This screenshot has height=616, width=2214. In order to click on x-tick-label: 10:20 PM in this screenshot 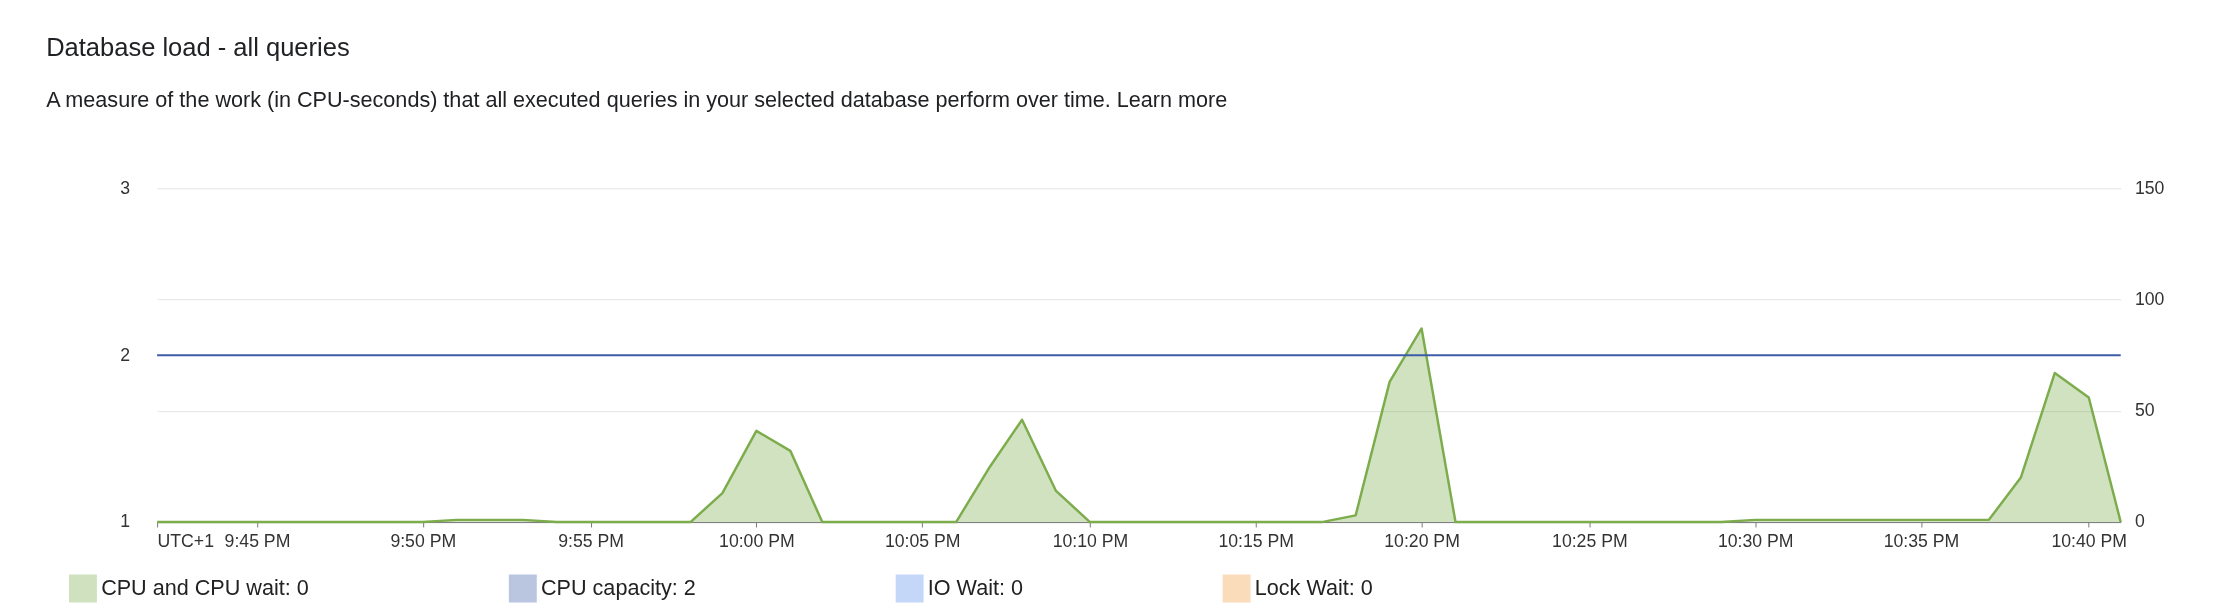, I will do `click(1422, 541)`.